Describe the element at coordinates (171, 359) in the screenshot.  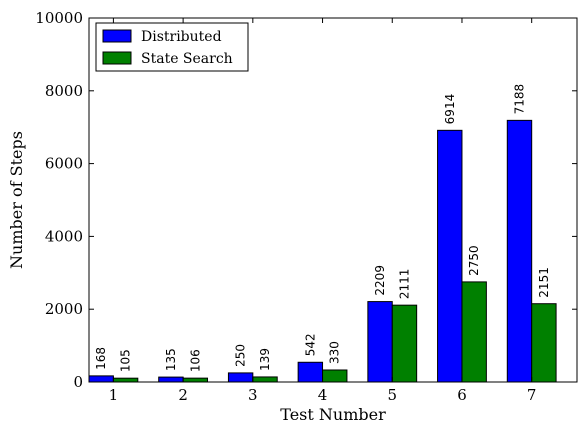
I see `value-label-distributed-test-2: 135` at that location.